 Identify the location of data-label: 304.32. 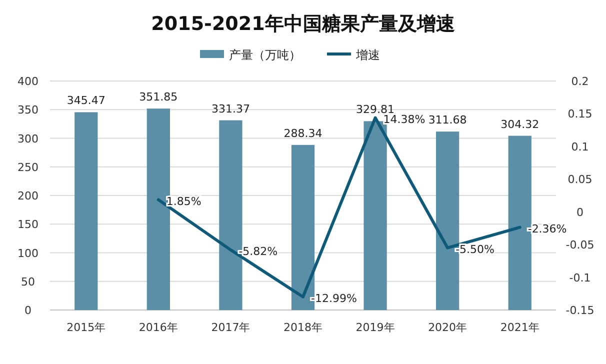
(520, 124).